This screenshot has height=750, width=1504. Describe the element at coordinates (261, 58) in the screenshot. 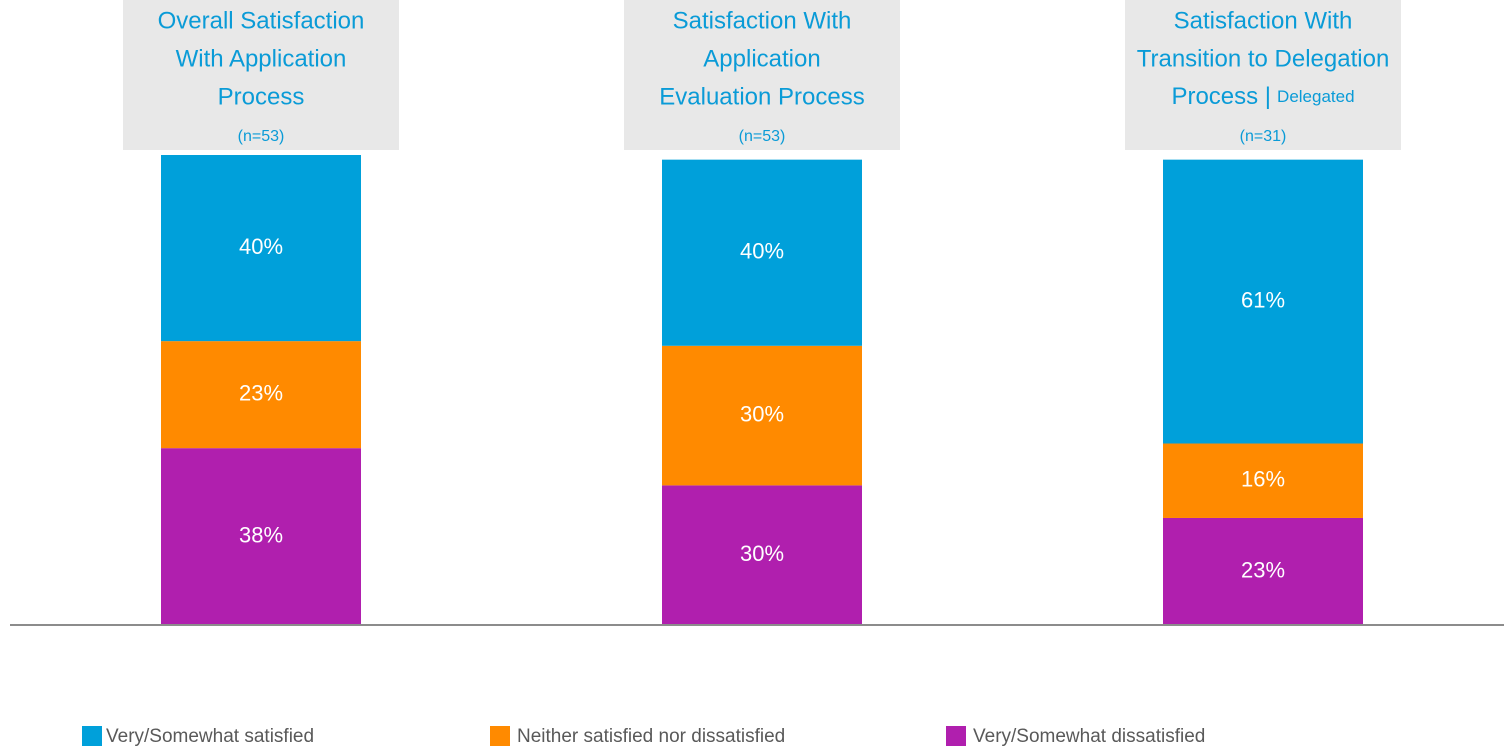

I see `category-label: With Application` at that location.